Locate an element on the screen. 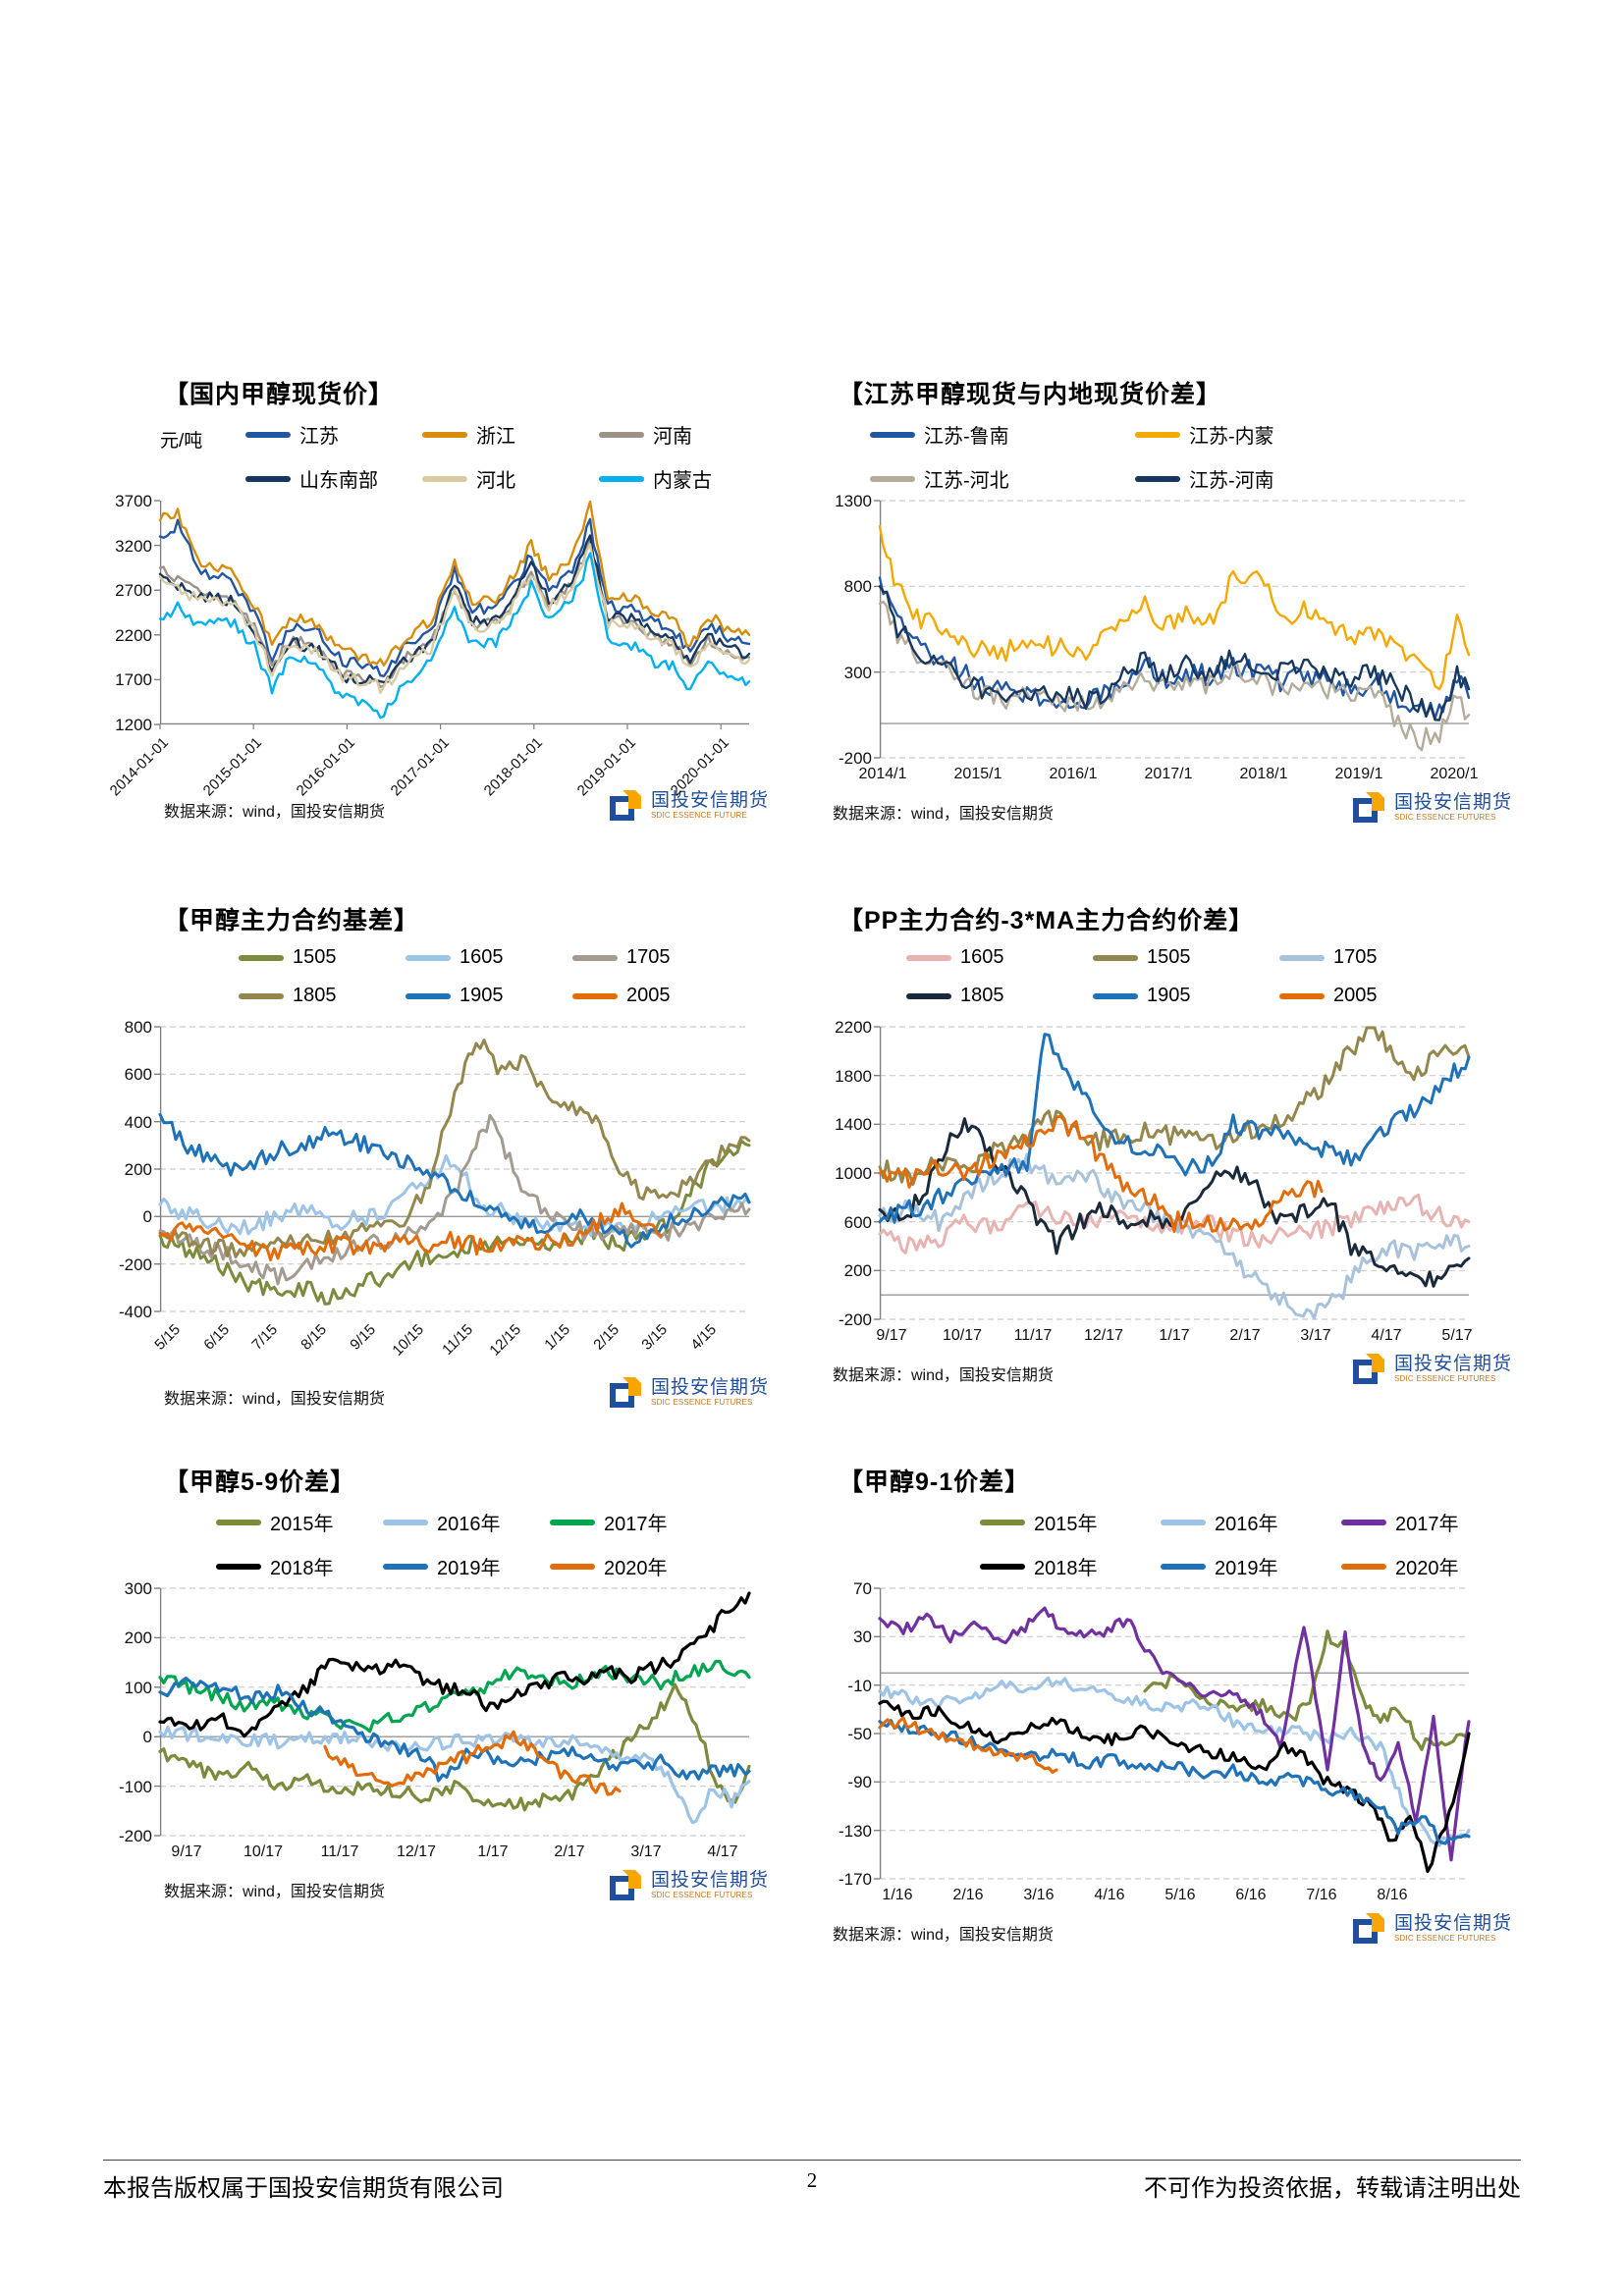 The height and width of the screenshot is (2296, 1624). x-tick-label: 6/15 is located at coordinates (216, 1338).